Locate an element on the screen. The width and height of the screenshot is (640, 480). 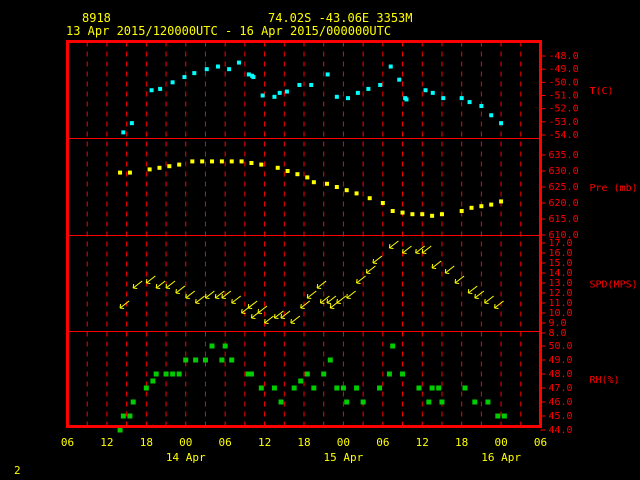
y-tick-label: 49.0 is located at coordinates (561, 360).